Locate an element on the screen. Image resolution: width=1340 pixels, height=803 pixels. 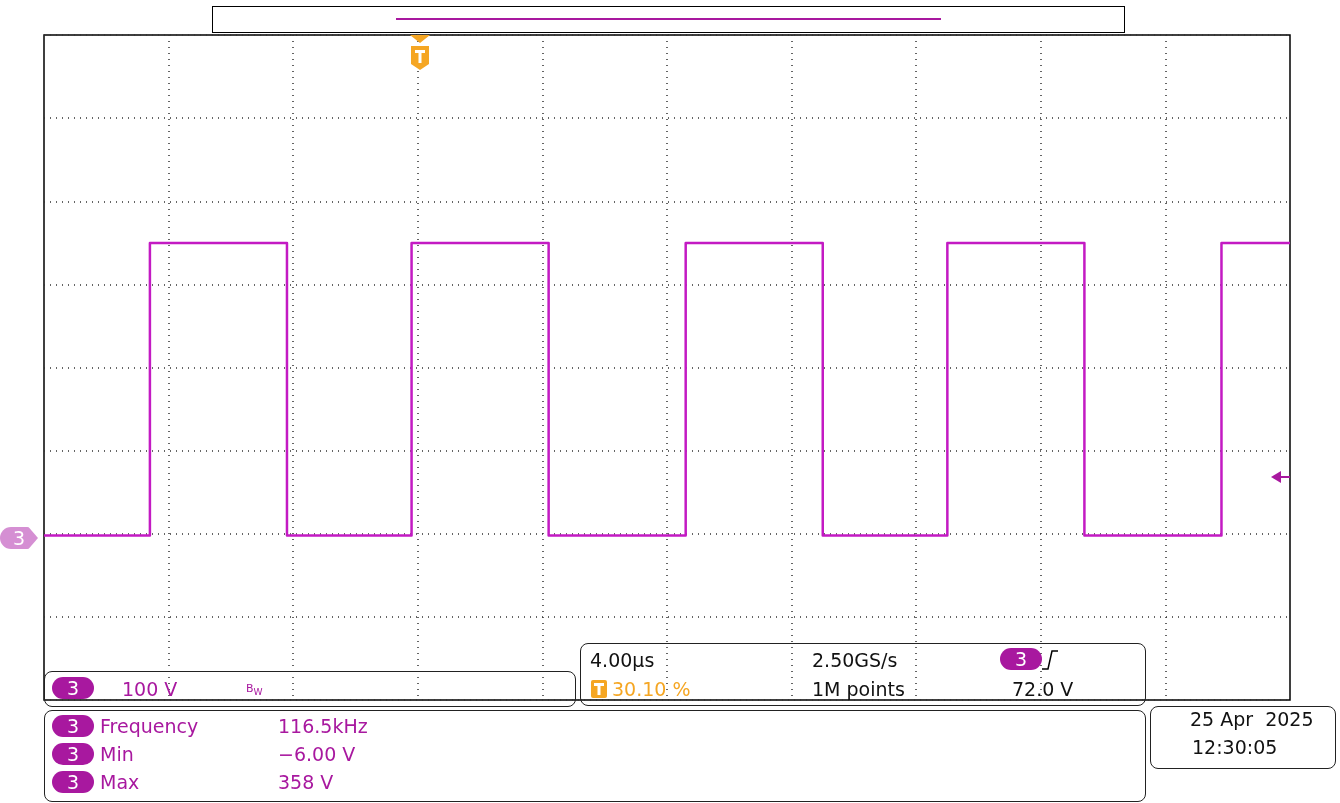
text: Frequency is located at coordinates (149, 726).